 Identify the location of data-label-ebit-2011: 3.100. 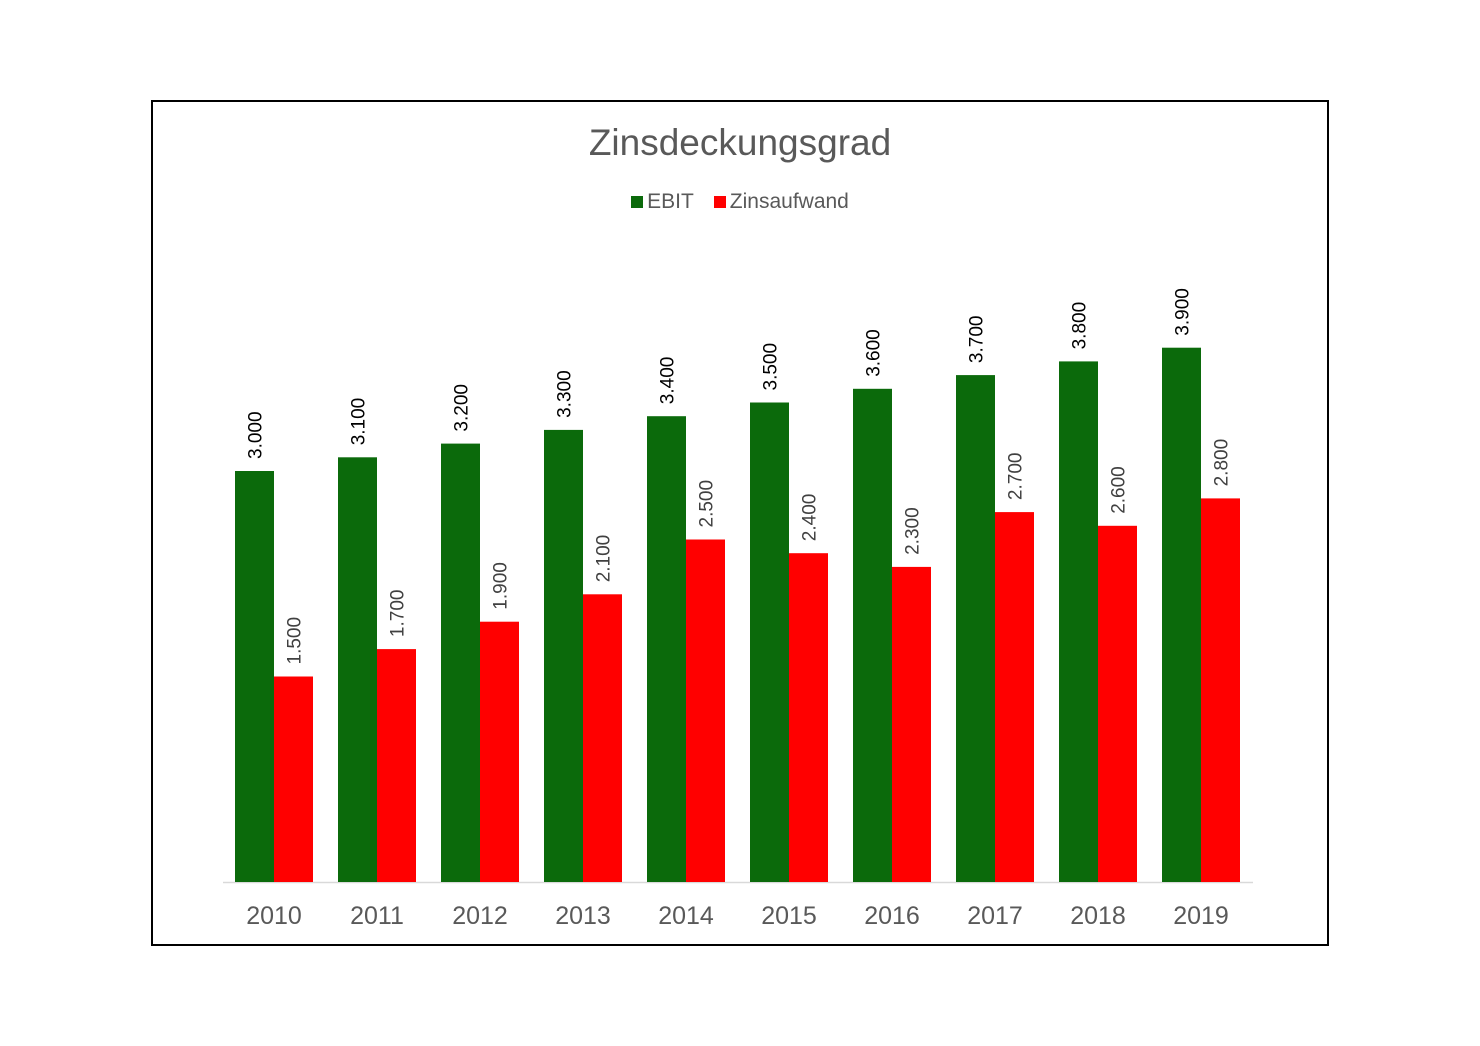
(359, 422).